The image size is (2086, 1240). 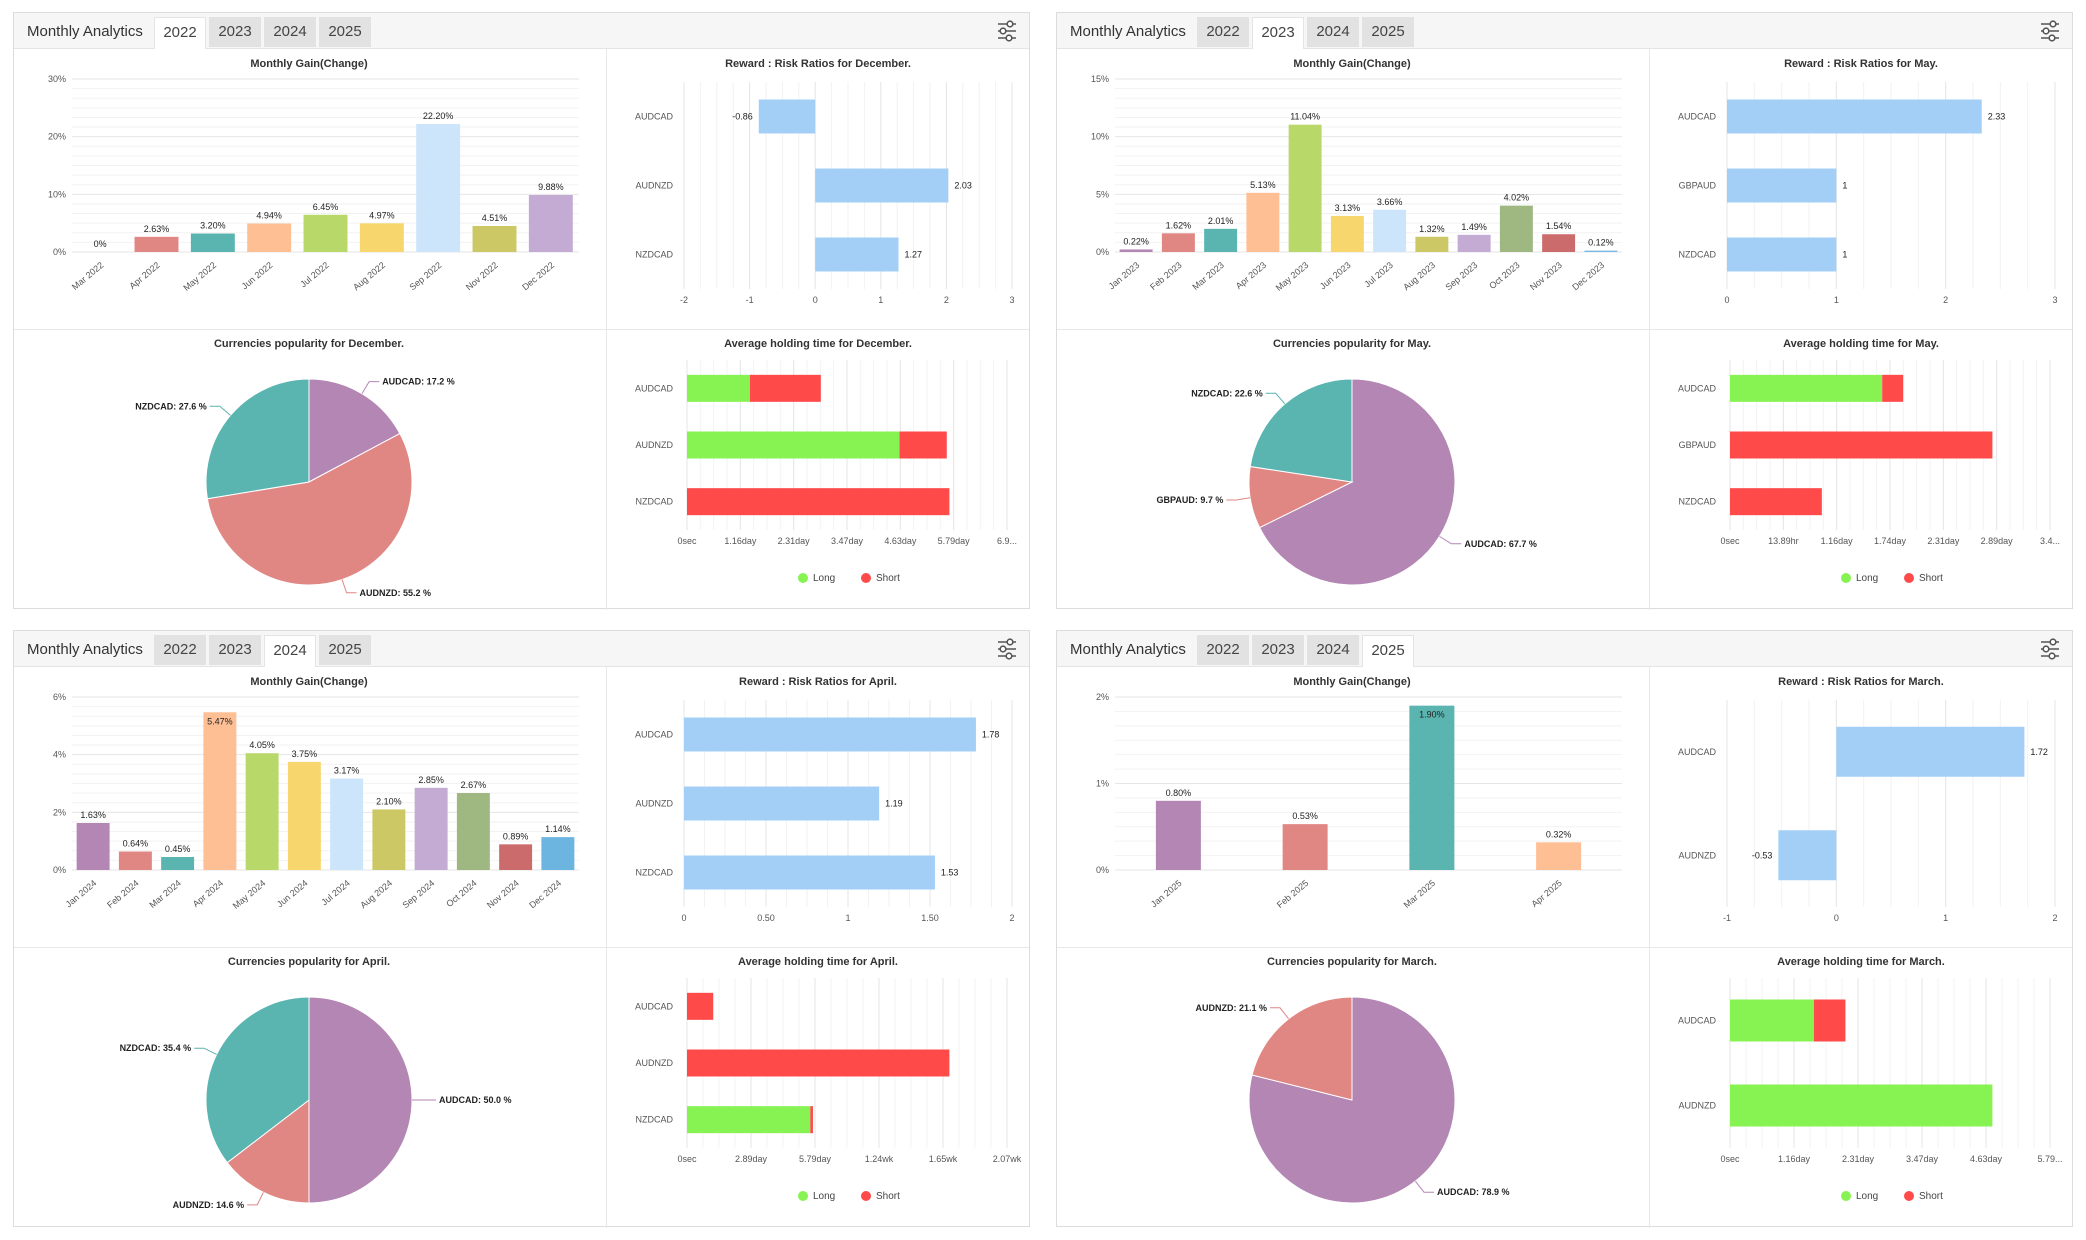 I want to click on bar-value-label: 9.88%, so click(x=551, y=187).